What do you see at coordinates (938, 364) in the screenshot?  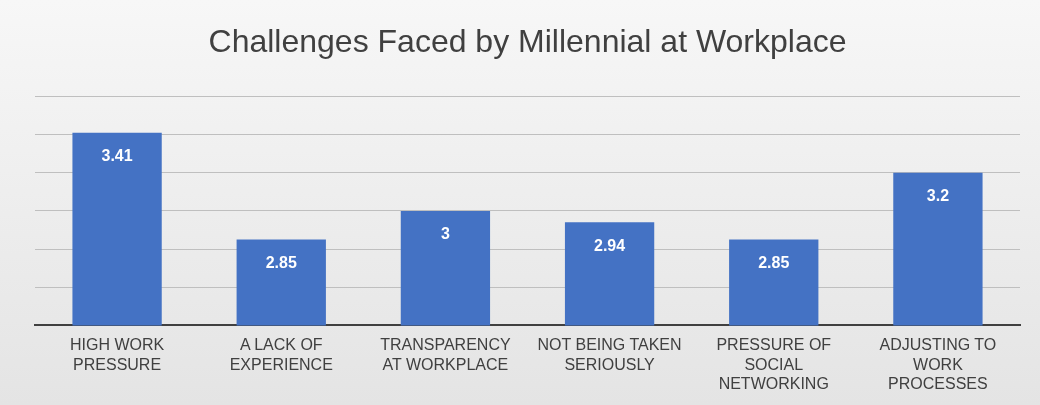 I see `x-tick-label: ADJUSTING TO WORK PROCESSES` at bounding box center [938, 364].